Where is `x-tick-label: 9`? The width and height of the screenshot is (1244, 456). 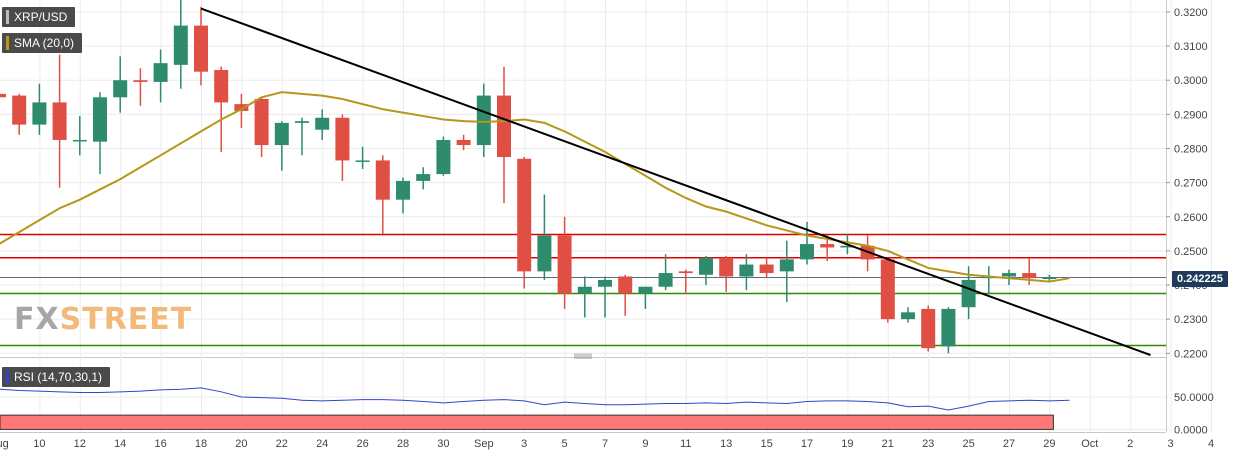 x-tick-label: 9 is located at coordinates (645, 444).